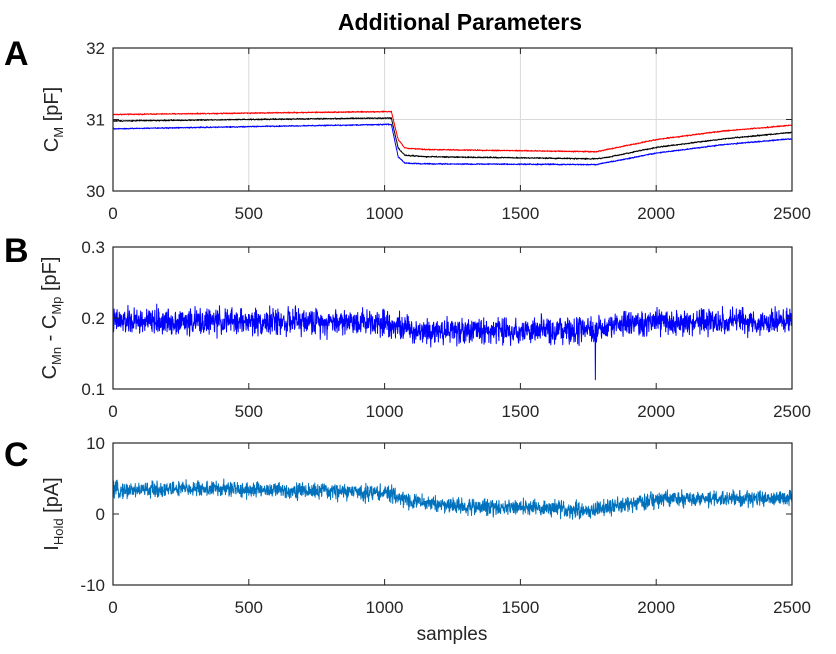  Describe the element at coordinates (93, 318) in the screenshot. I see `y-tick-label: 0.2` at that location.